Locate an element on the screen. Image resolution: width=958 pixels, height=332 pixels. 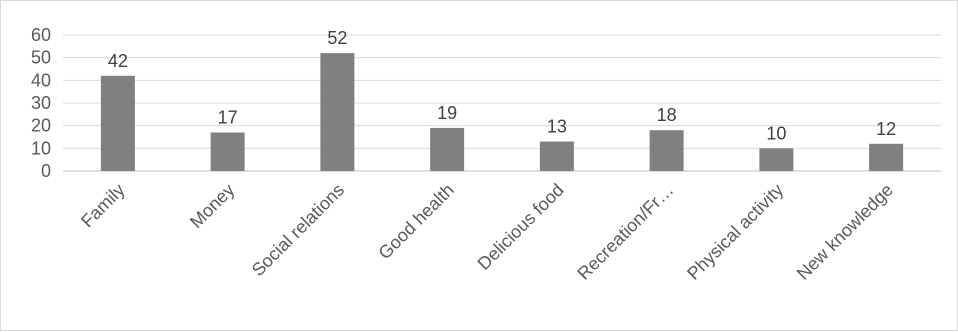
y-tick-label: 60 is located at coordinates (41, 35).